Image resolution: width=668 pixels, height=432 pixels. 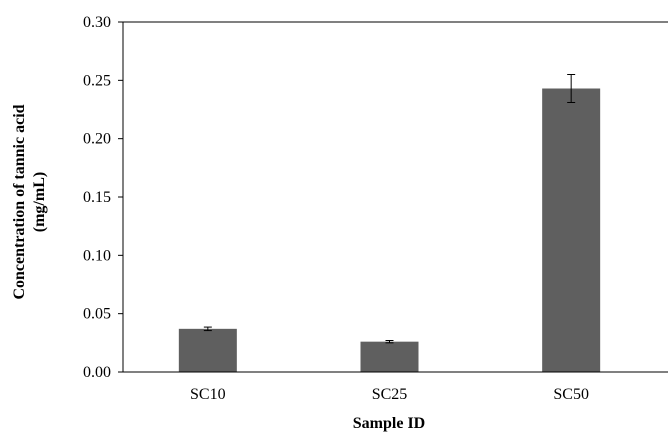 What do you see at coordinates (97, 22) in the screenshot?
I see `y-tick-label: 0.30` at bounding box center [97, 22].